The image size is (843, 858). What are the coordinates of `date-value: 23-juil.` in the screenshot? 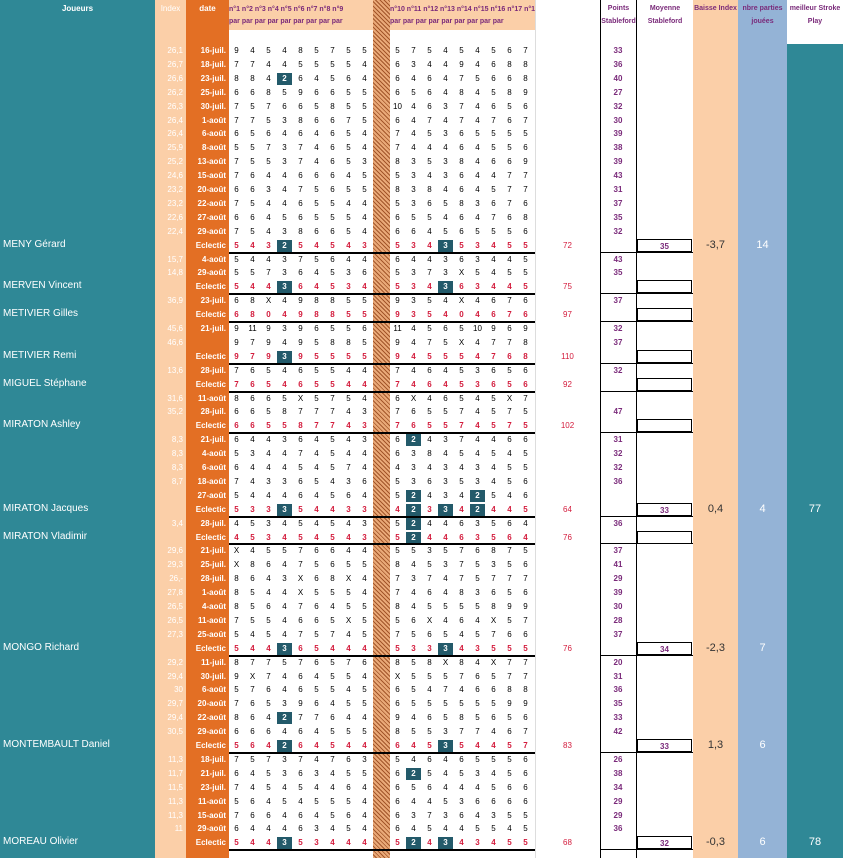 It's located at (213, 787).